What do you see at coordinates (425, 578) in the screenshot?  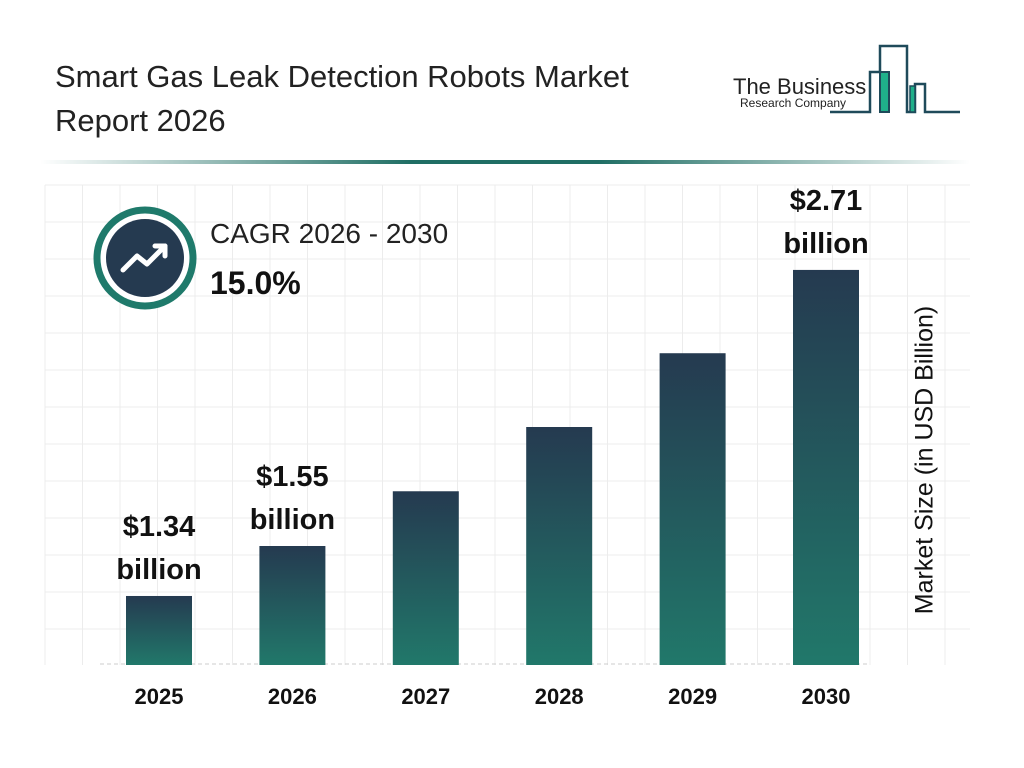 I see `bar-2027` at bounding box center [425, 578].